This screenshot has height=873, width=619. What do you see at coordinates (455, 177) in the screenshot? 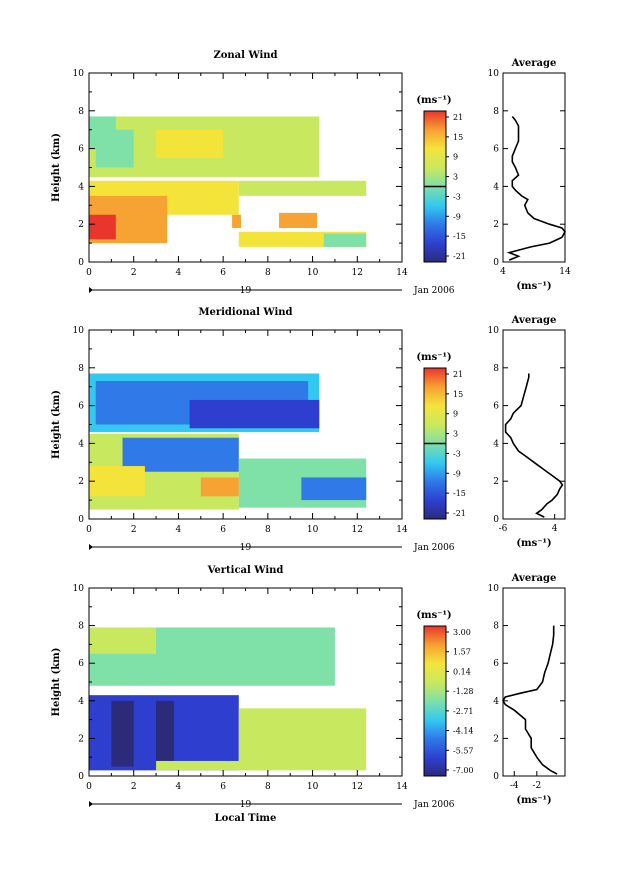
I see `colorbar-label: 3` at bounding box center [455, 177].